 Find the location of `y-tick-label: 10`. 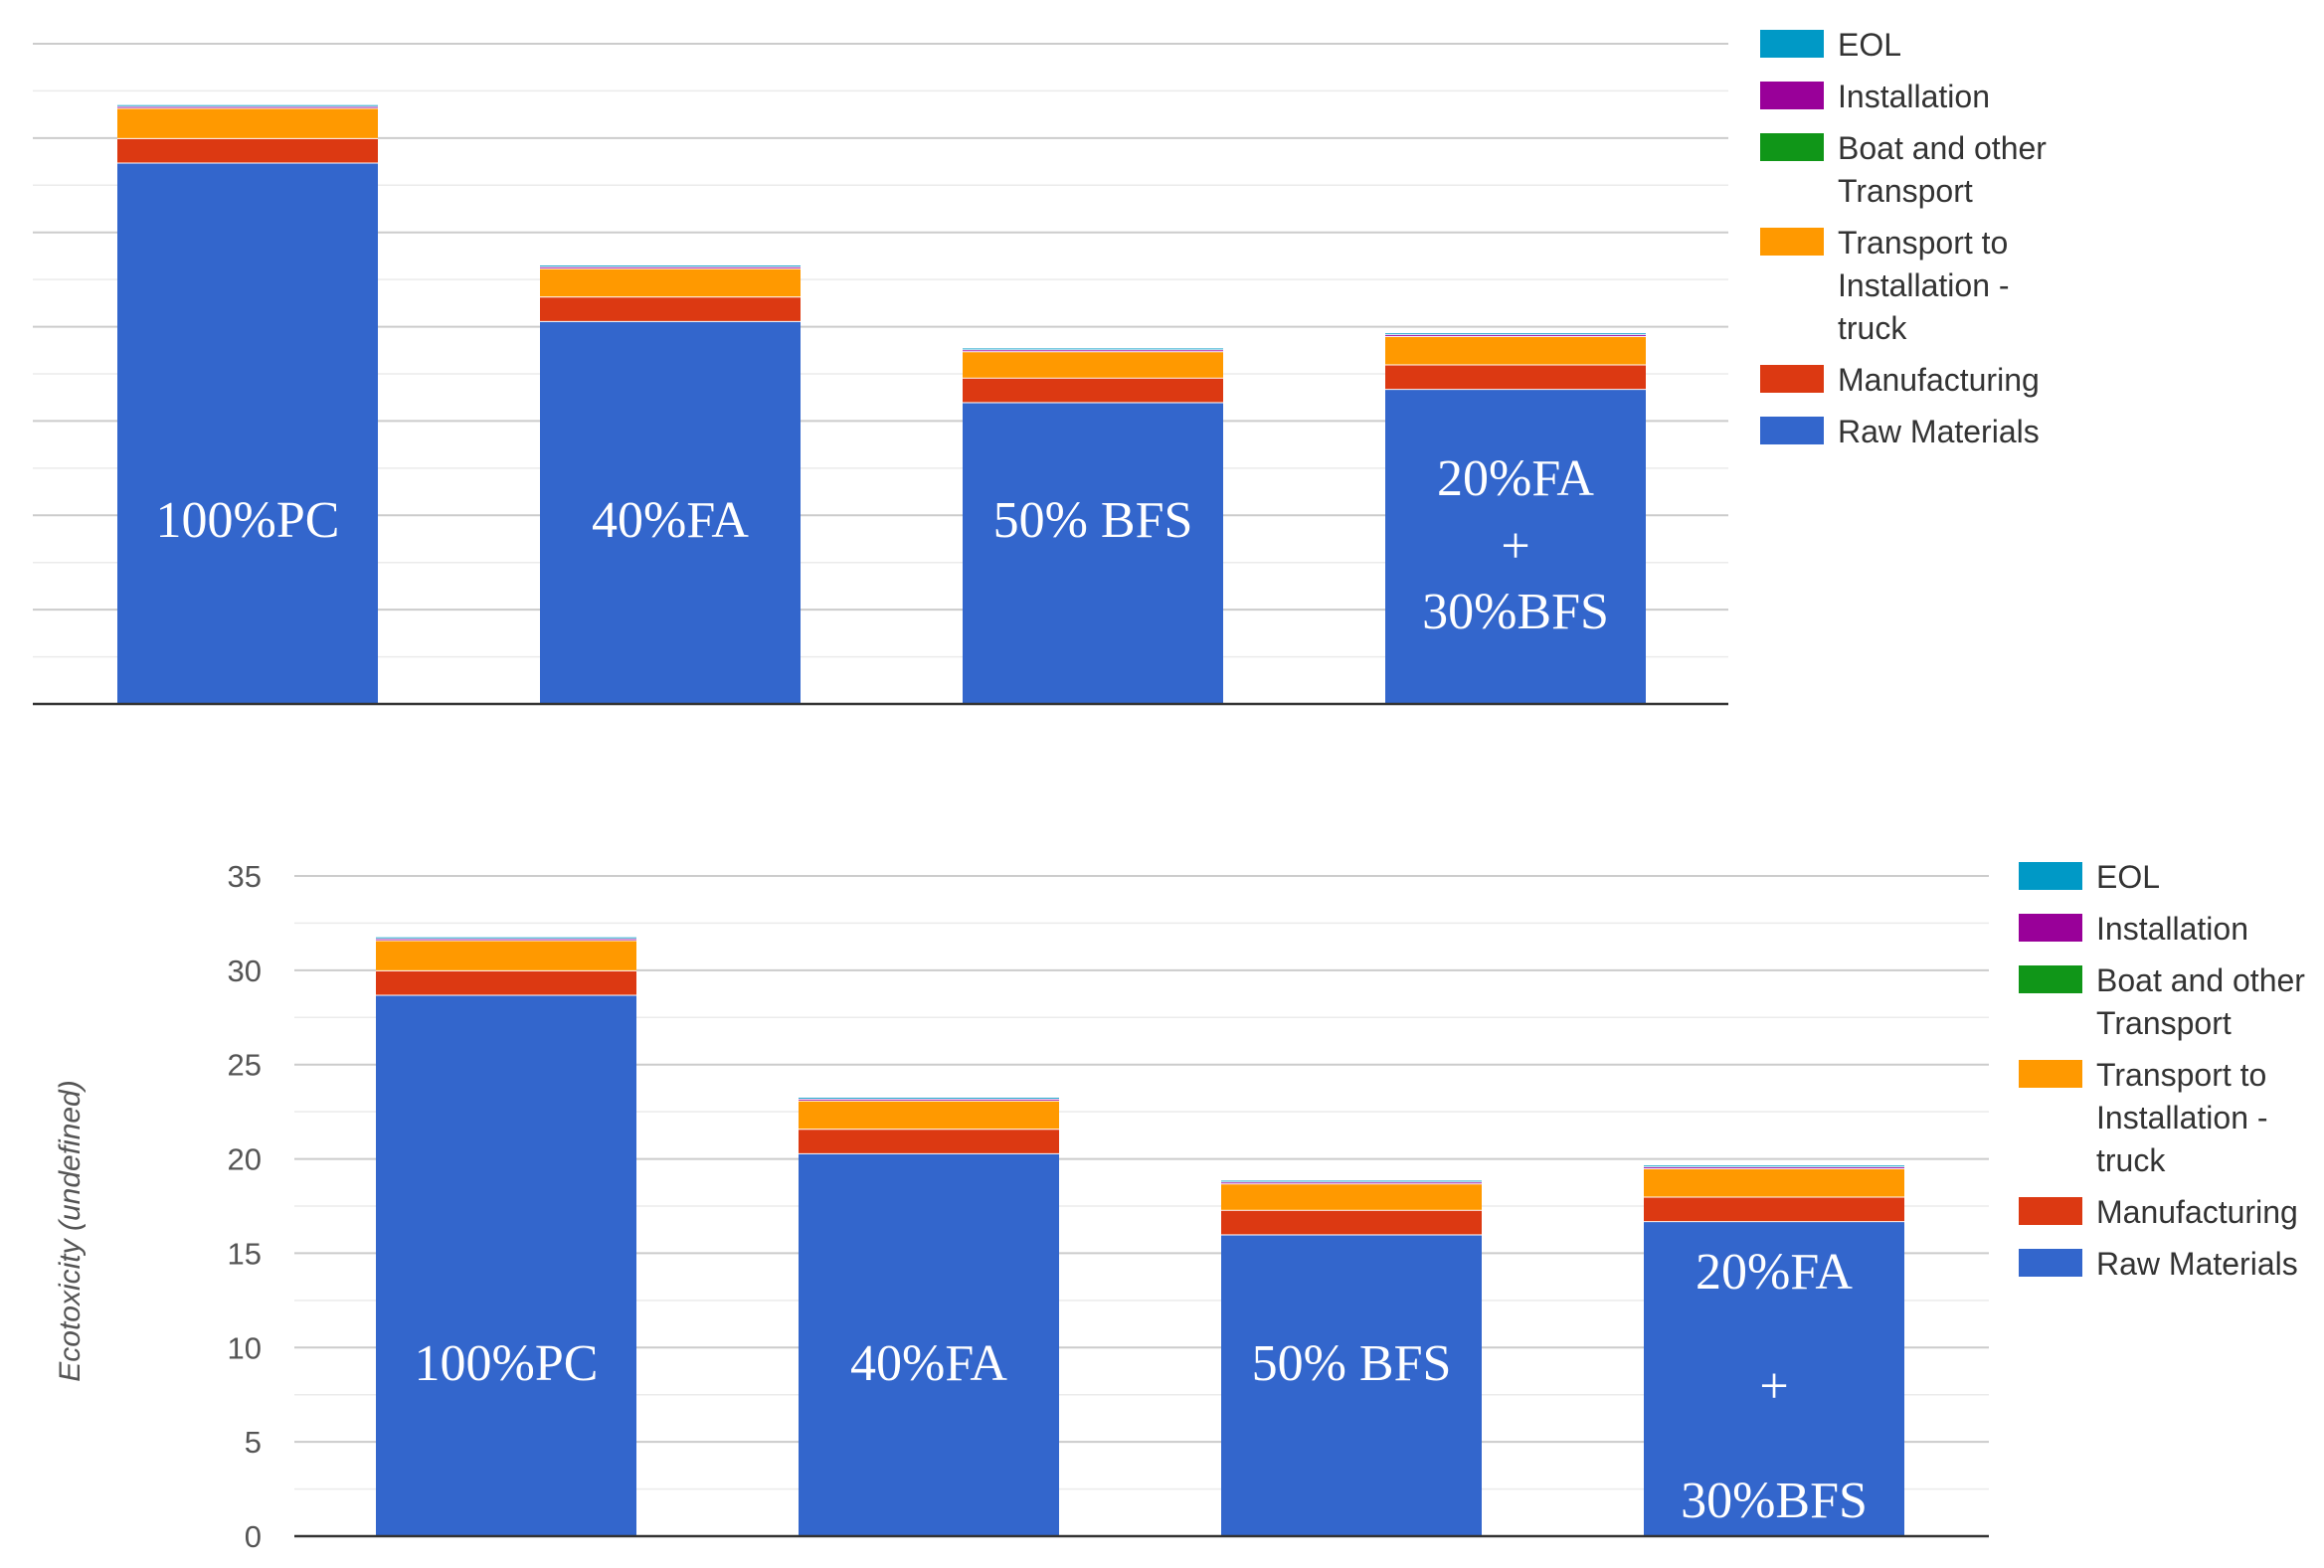

y-tick-label: 10 is located at coordinates (245, 1347).